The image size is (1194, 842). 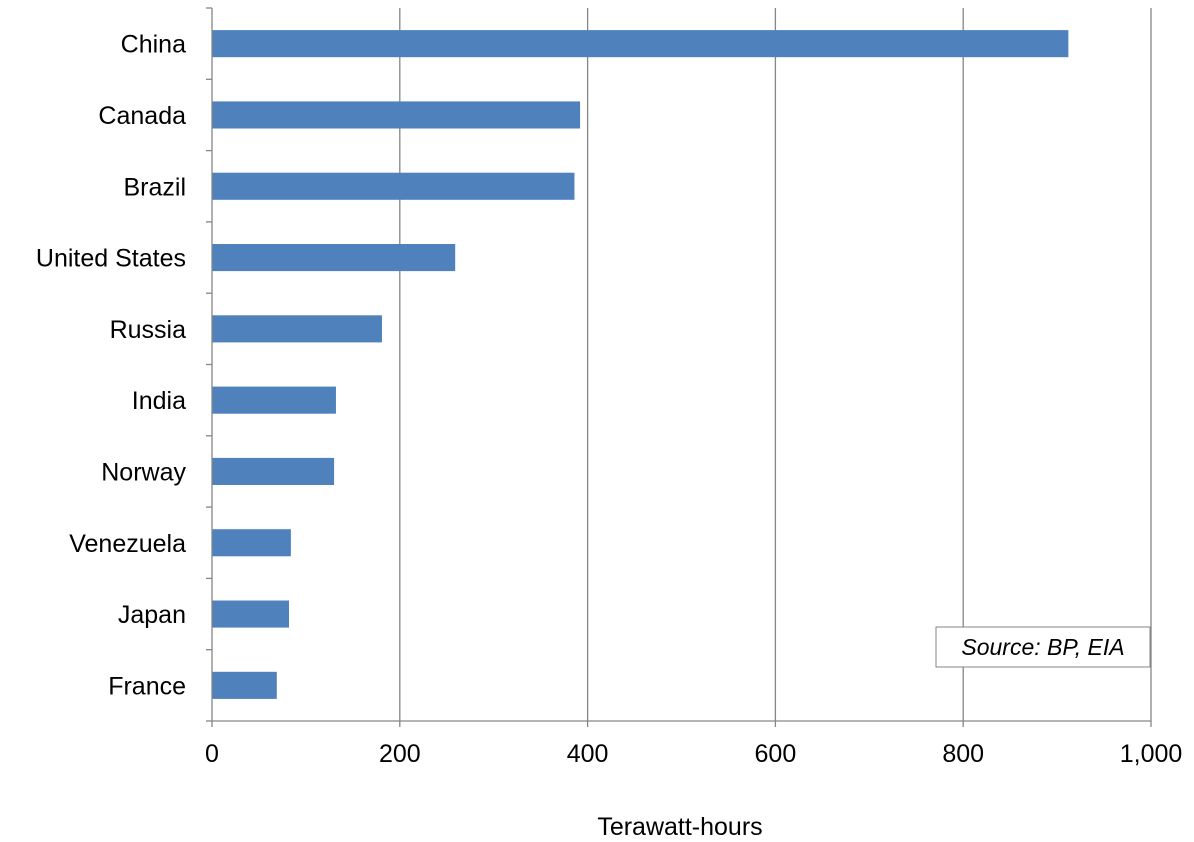 I want to click on category-label: Russia, so click(x=148, y=330).